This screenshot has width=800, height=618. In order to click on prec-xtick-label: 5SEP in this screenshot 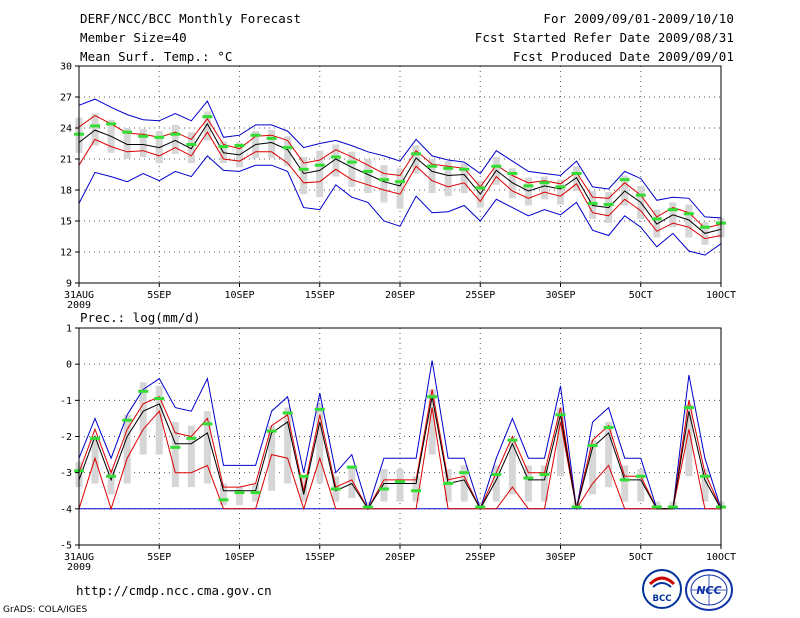, I will do `click(159, 557)`.